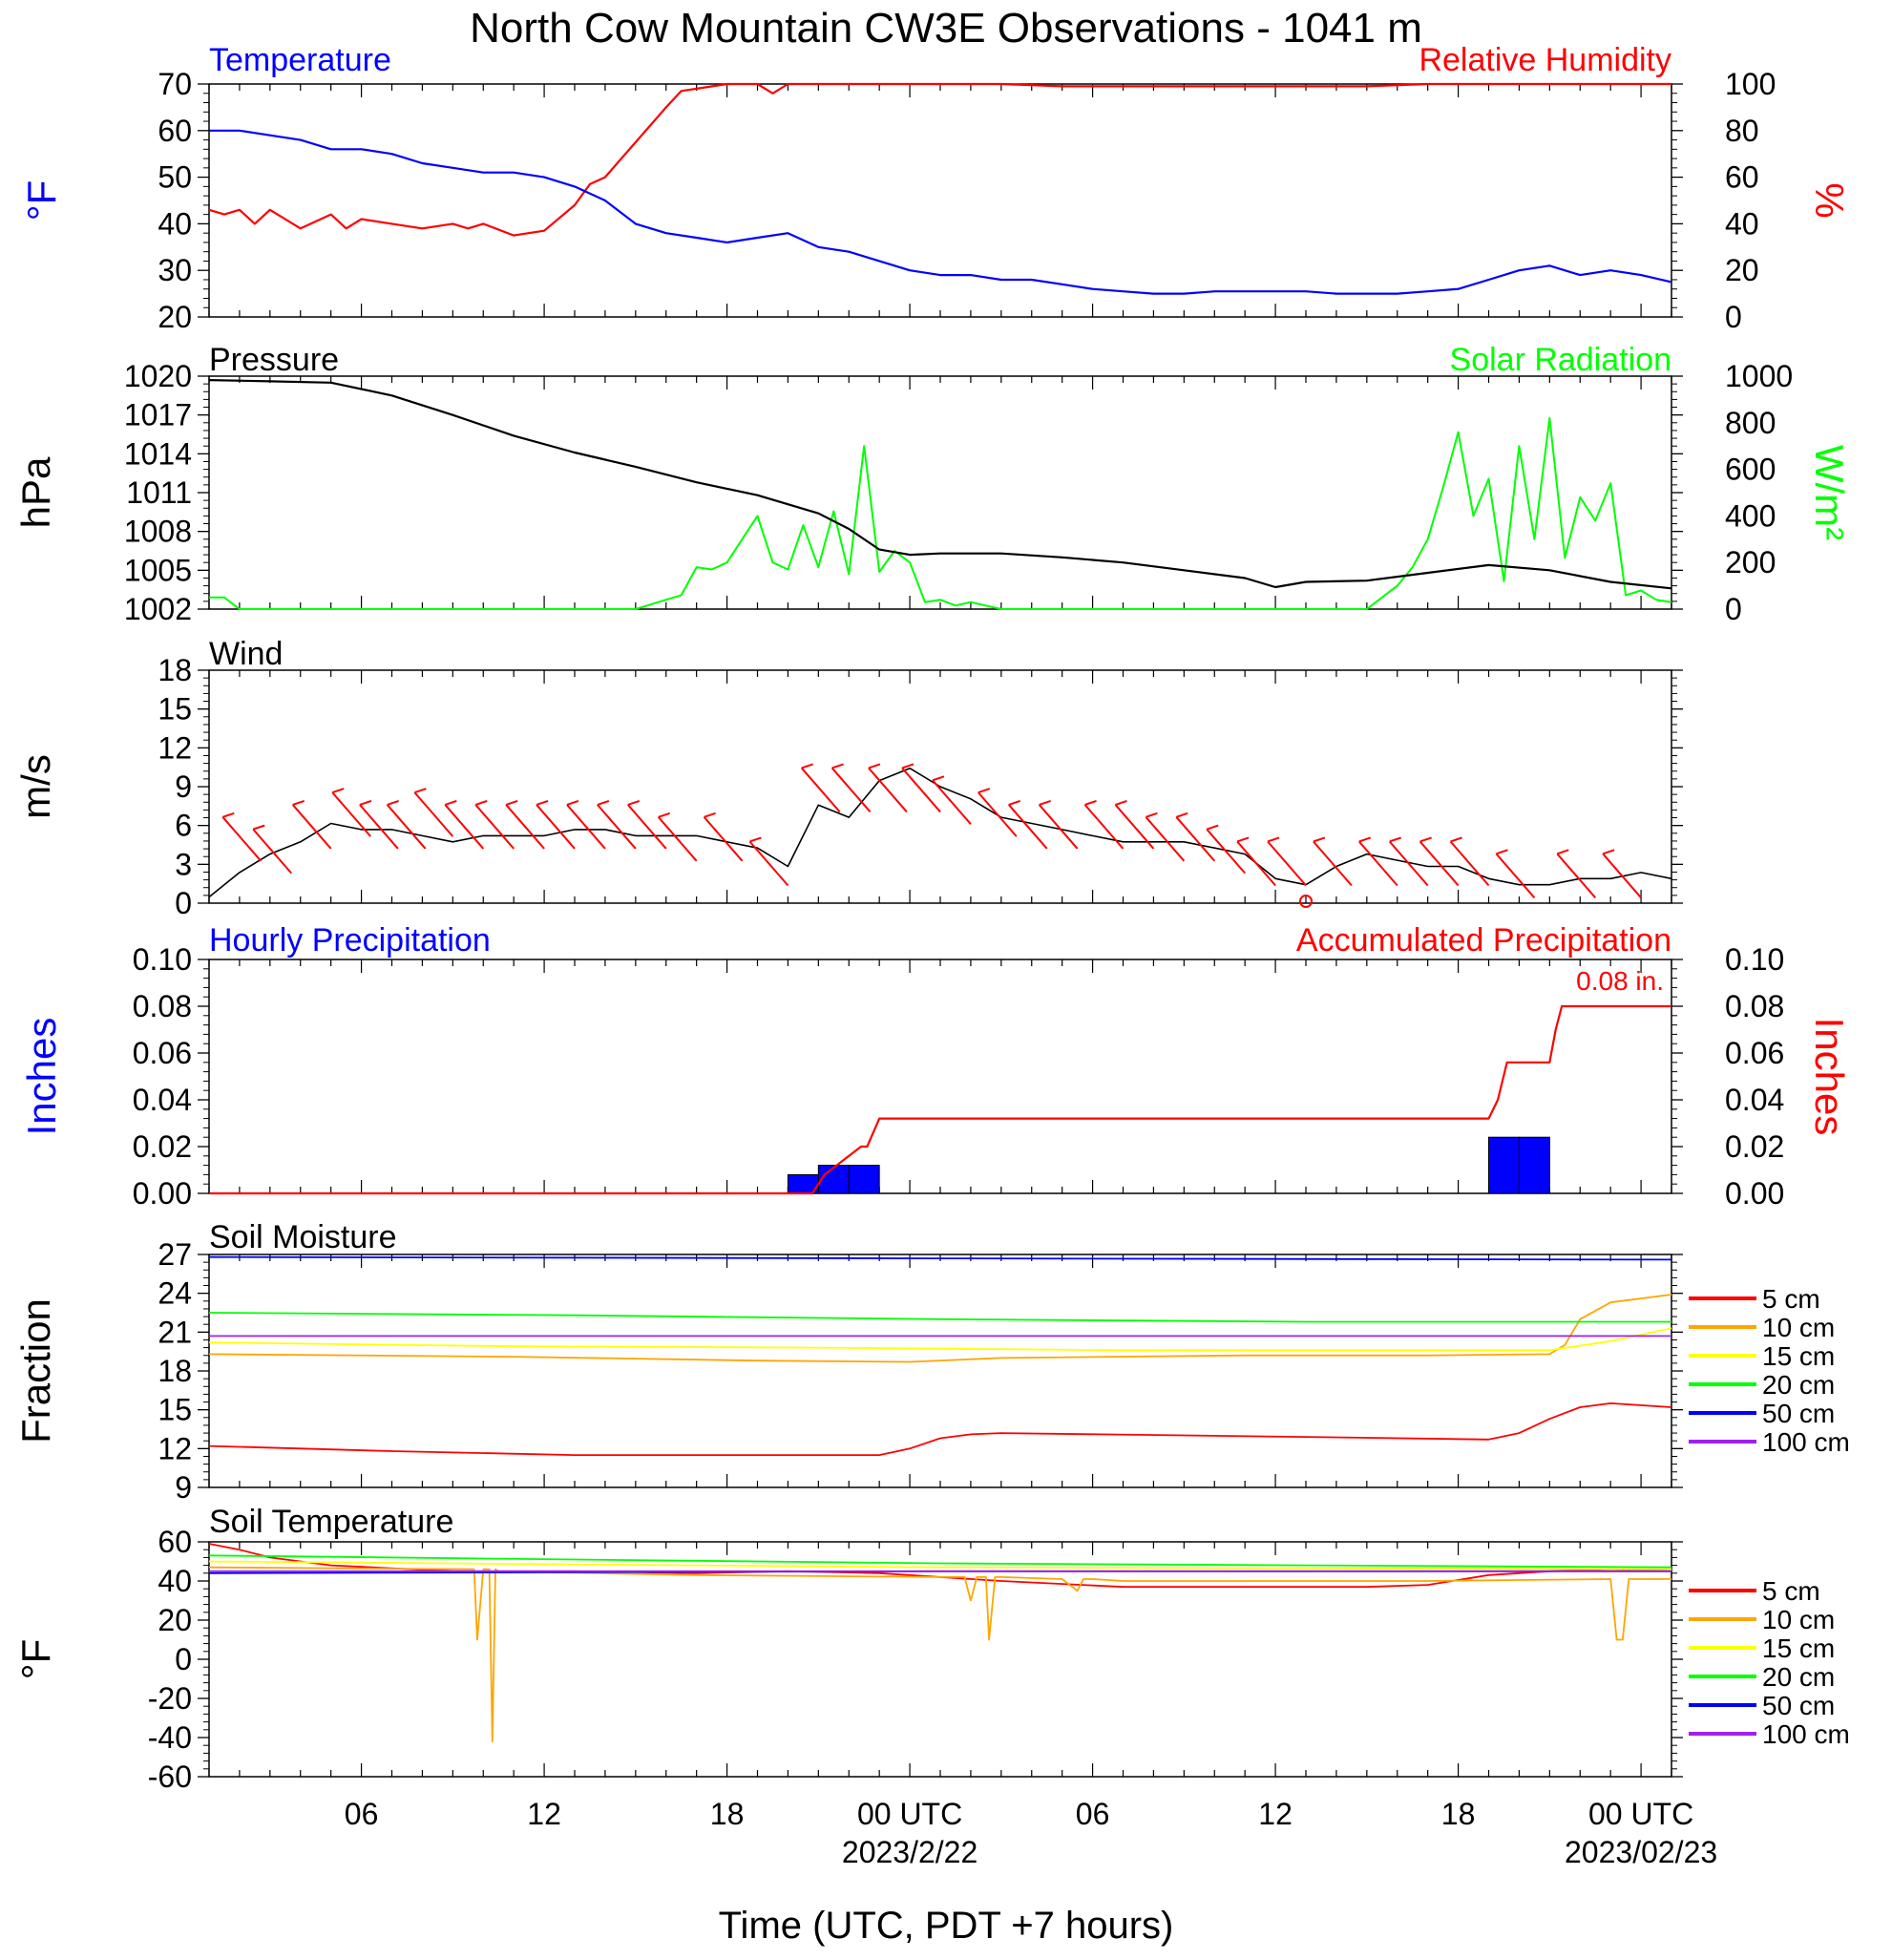  I want to click on y-tick-label: 12, so click(175, 1448).